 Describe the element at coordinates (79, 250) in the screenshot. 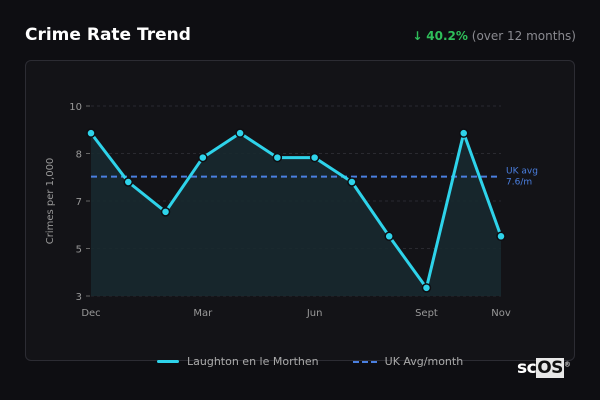

I see `y-tick-label: 5` at that location.